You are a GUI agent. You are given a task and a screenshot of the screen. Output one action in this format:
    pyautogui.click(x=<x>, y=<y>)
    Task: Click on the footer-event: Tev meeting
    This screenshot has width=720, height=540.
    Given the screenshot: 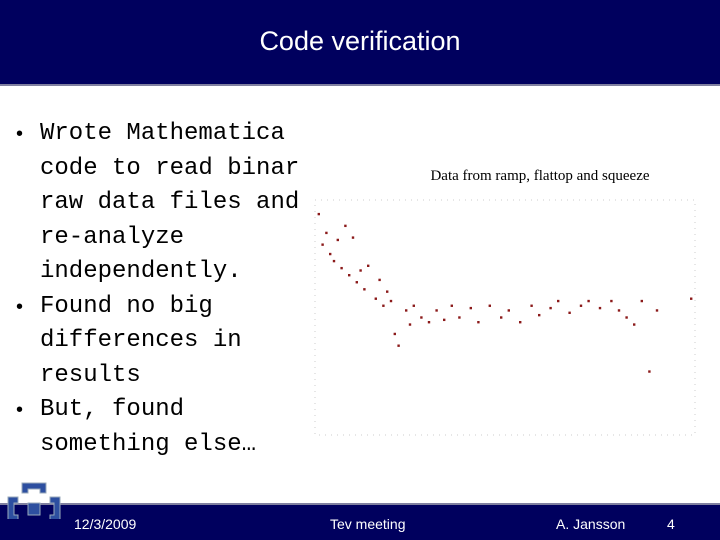 What is the action you would take?
    pyautogui.click(x=368, y=524)
    